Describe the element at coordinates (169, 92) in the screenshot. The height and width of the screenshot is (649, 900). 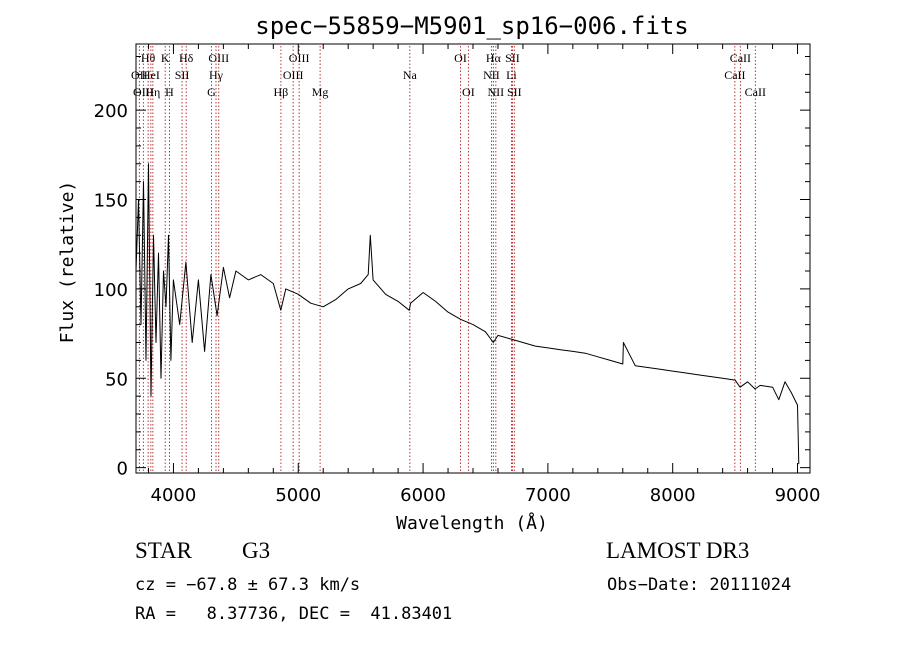
I see `line-marker-label: H` at that location.